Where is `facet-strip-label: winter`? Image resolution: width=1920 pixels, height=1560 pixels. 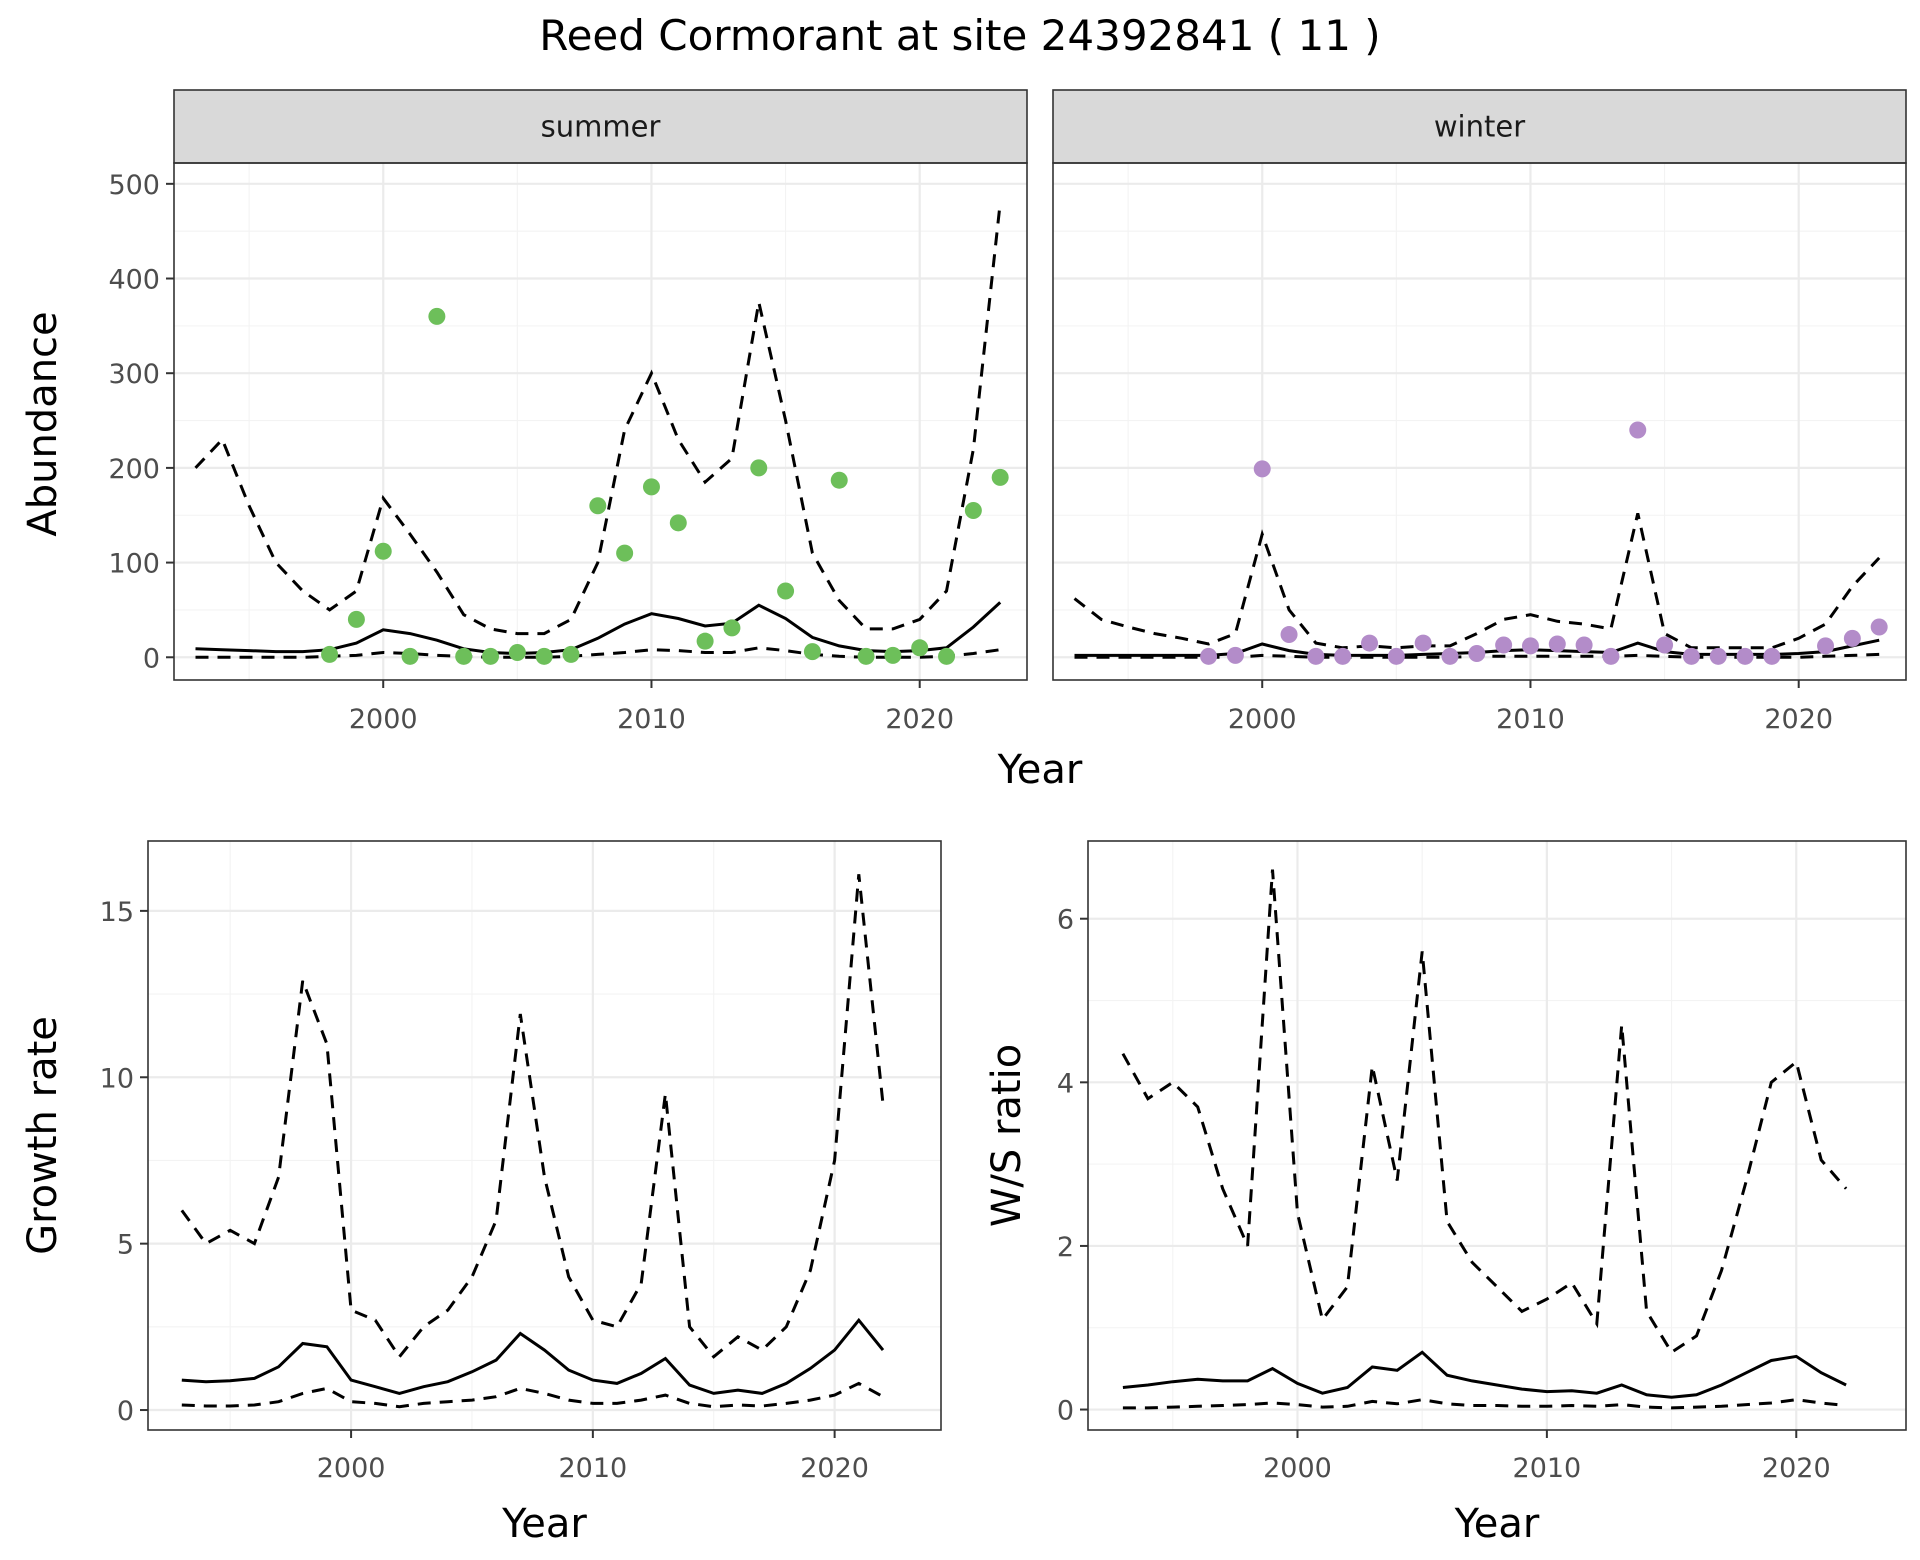 facet-strip-label: winter is located at coordinates (1479, 127).